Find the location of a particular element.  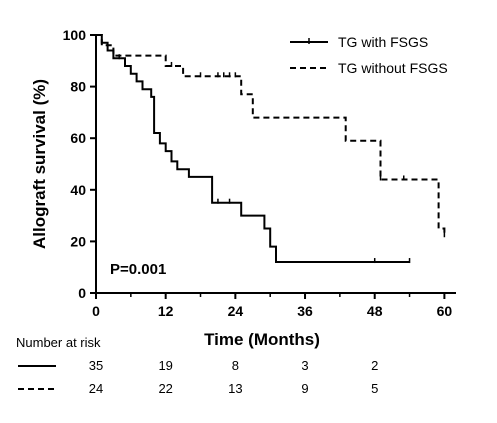

risk-count: 24 is located at coordinates (96, 388).